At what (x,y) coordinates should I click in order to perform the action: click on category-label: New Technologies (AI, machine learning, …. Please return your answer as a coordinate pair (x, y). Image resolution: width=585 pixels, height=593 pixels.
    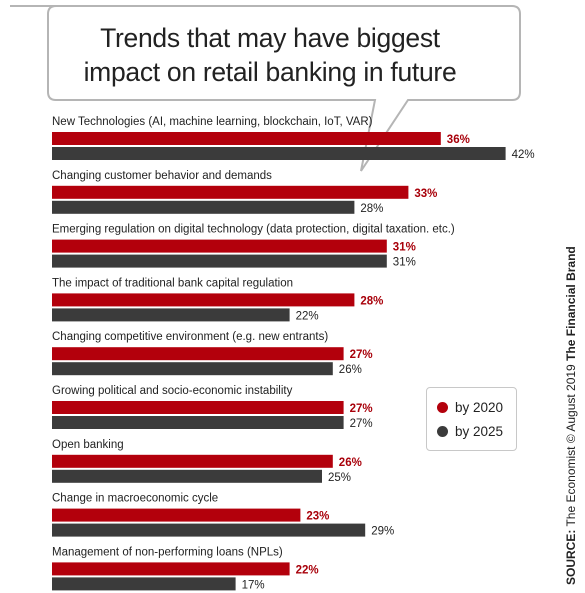
    Looking at the image, I should click on (212, 122).